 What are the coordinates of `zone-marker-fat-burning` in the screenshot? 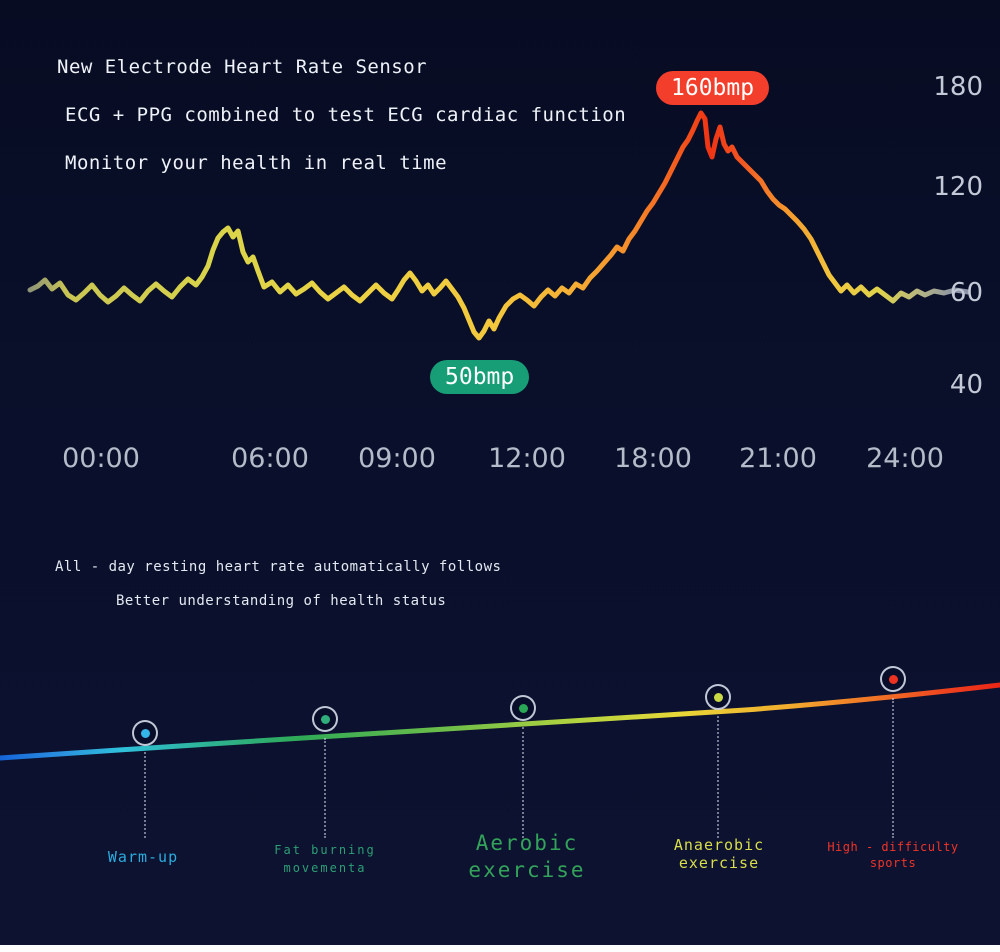 It's located at (325, 719).